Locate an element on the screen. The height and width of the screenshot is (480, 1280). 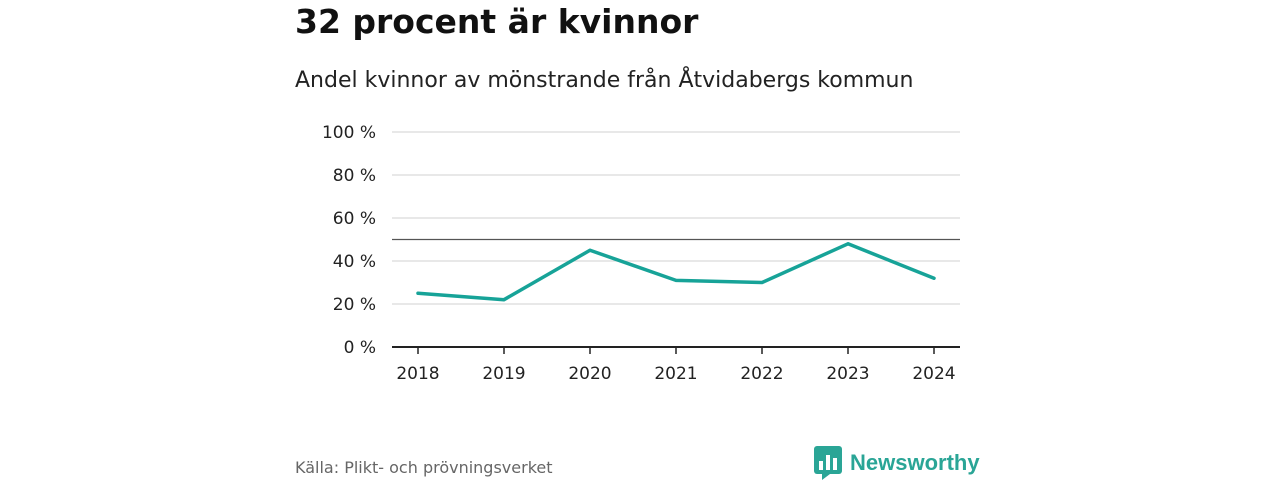
newsworthy-logo-icon is located at coordinates (828, 463).